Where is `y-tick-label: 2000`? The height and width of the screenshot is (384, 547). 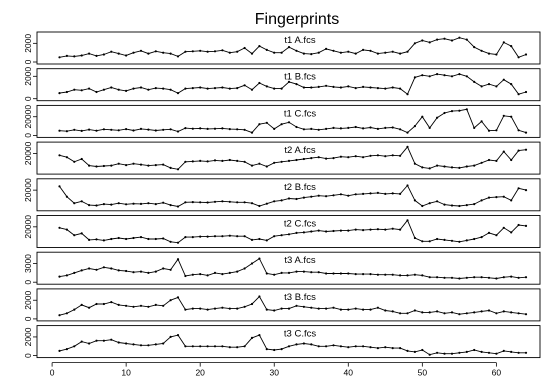 y-tick-label: 2000 is located at coordinates (28, 43).